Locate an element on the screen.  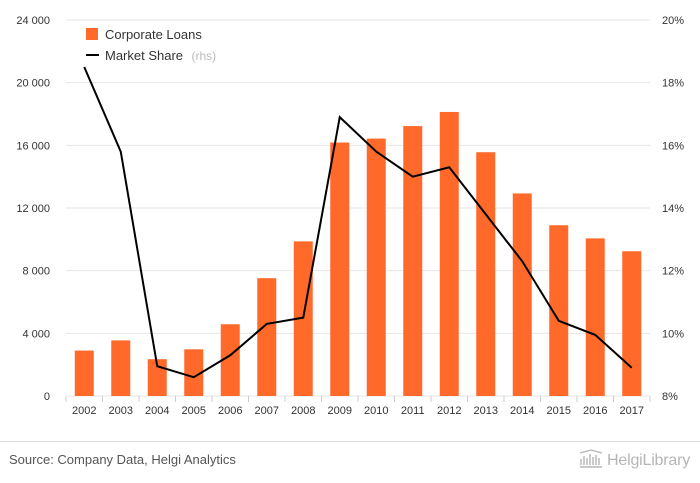
bar-2013 is located at coordinates (486, 274).